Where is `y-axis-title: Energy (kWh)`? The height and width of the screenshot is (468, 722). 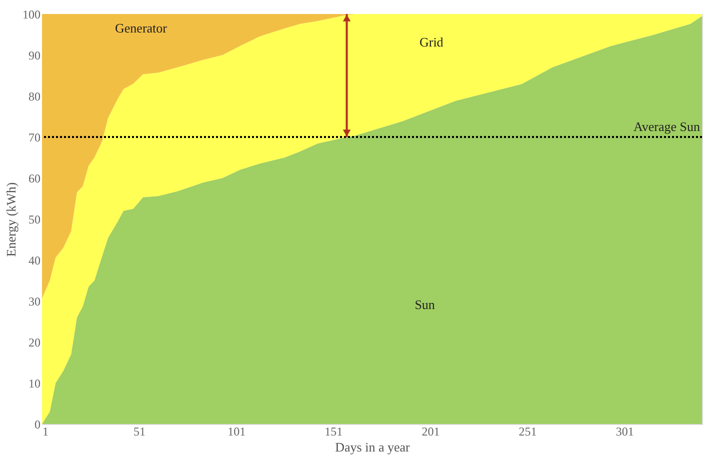
y-axis-title: Energy (kWh) is located at coordinates (11, 219).